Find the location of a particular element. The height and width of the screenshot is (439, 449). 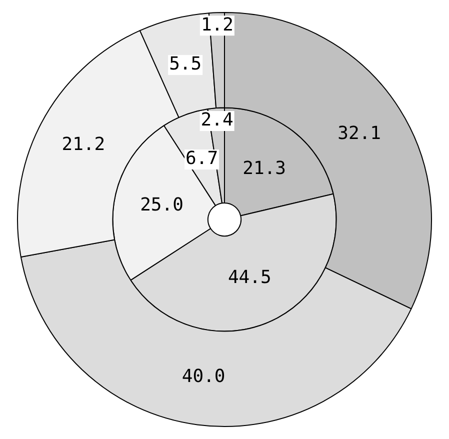

data-label: 2.4 is located at coordinates (217, 120).